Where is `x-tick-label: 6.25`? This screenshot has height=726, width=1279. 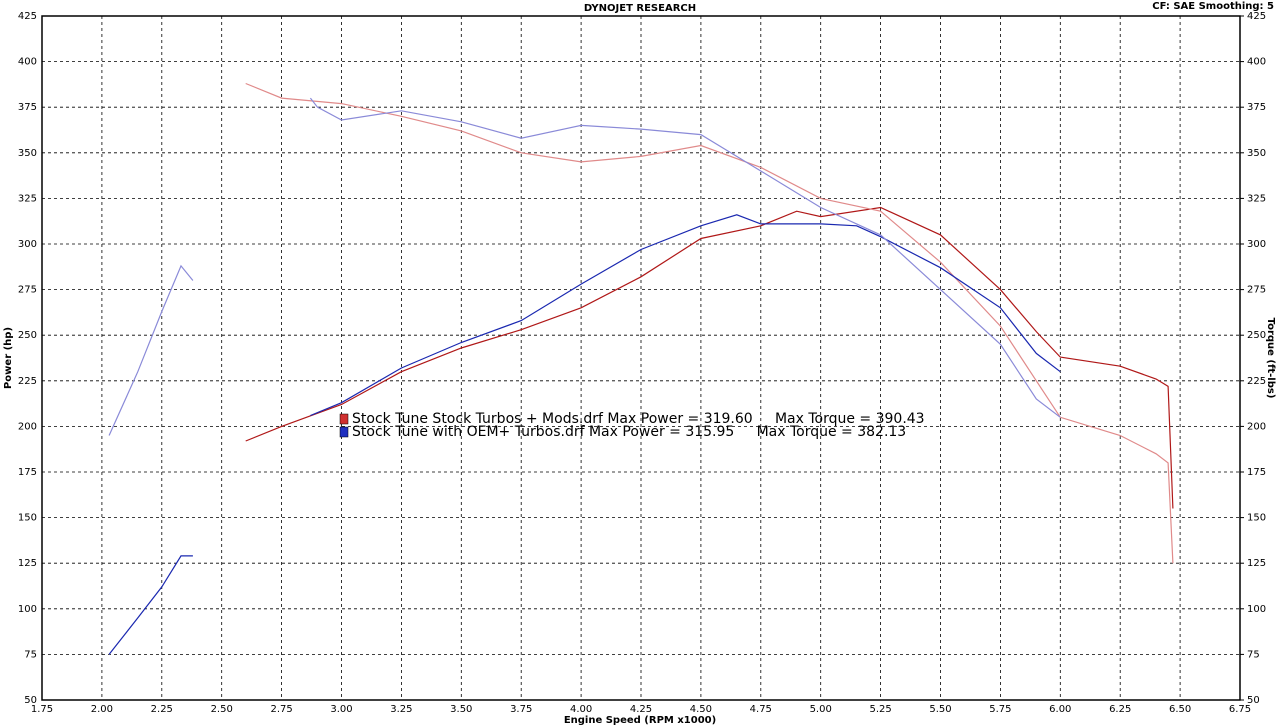
x-tick-label: 6.25 is located at coordinates (1120, 709).